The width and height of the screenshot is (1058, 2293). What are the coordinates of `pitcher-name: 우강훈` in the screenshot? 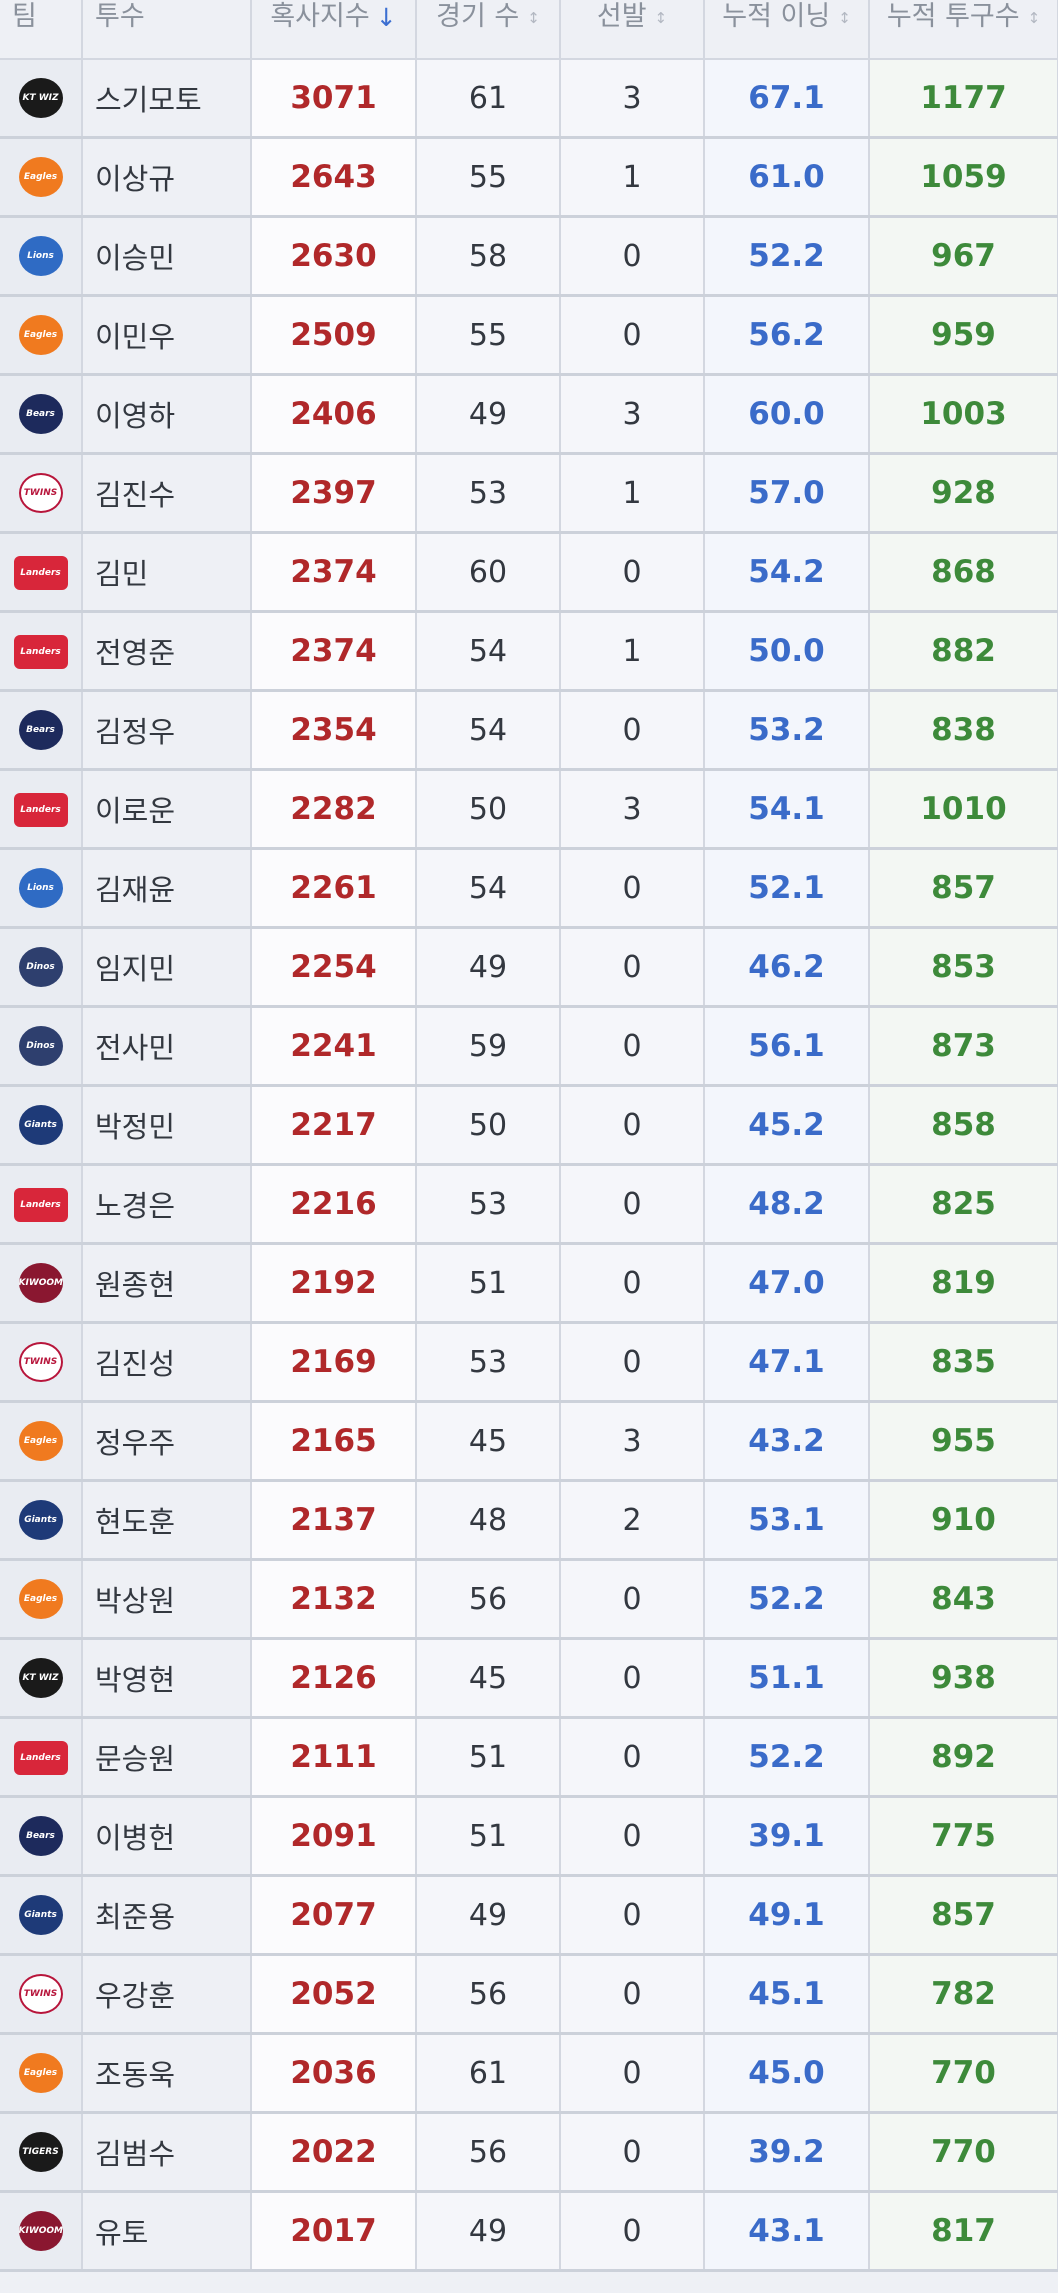 It's located at (167, 1994).